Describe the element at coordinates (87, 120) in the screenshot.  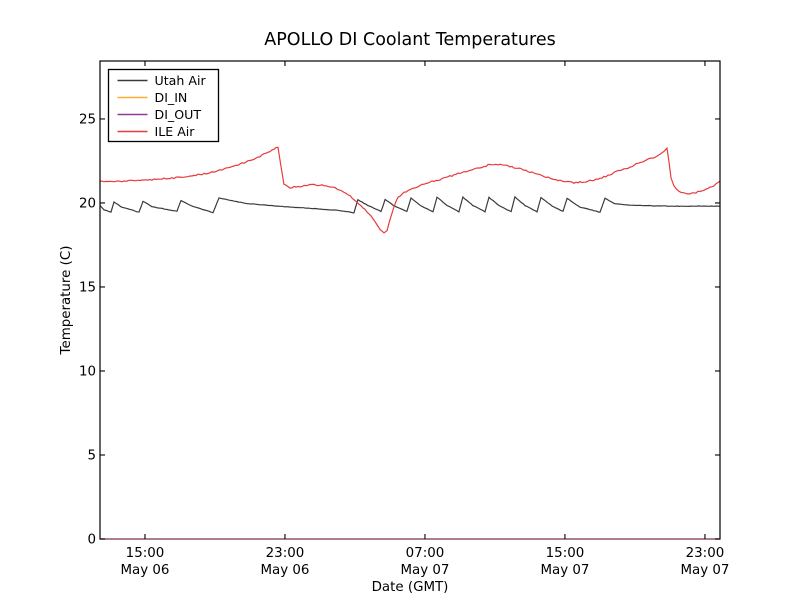
I see `y-tick-label: 25` at that location.